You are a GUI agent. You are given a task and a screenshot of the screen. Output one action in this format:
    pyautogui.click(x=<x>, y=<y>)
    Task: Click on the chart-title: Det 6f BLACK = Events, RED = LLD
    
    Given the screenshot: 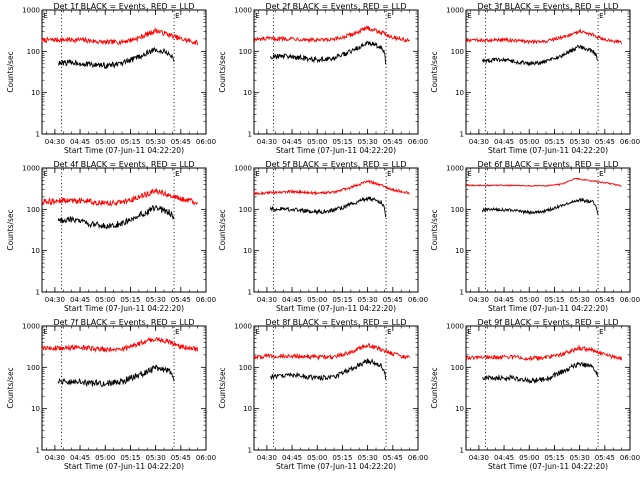 What is the action you would take?
    pyautogui.click(x=547, y=164)
    